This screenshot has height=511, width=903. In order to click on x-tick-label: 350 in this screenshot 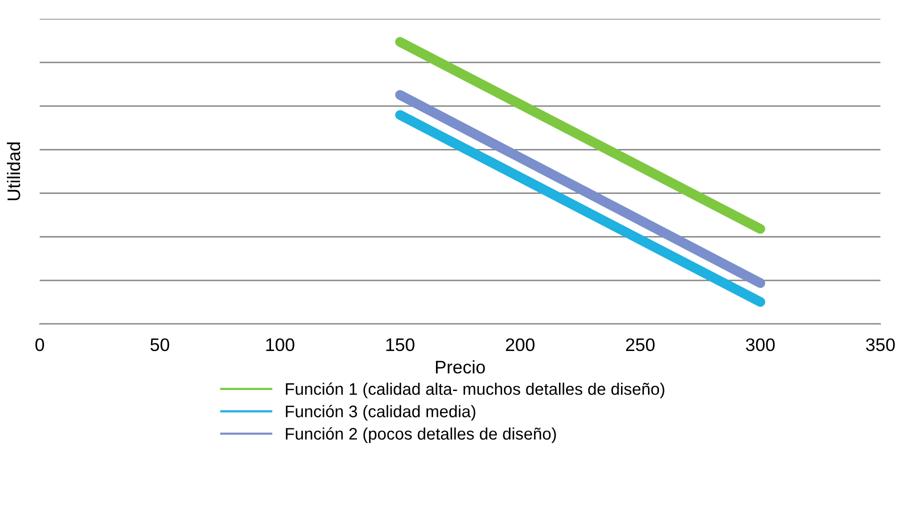, I will do `click(880, 345)`.